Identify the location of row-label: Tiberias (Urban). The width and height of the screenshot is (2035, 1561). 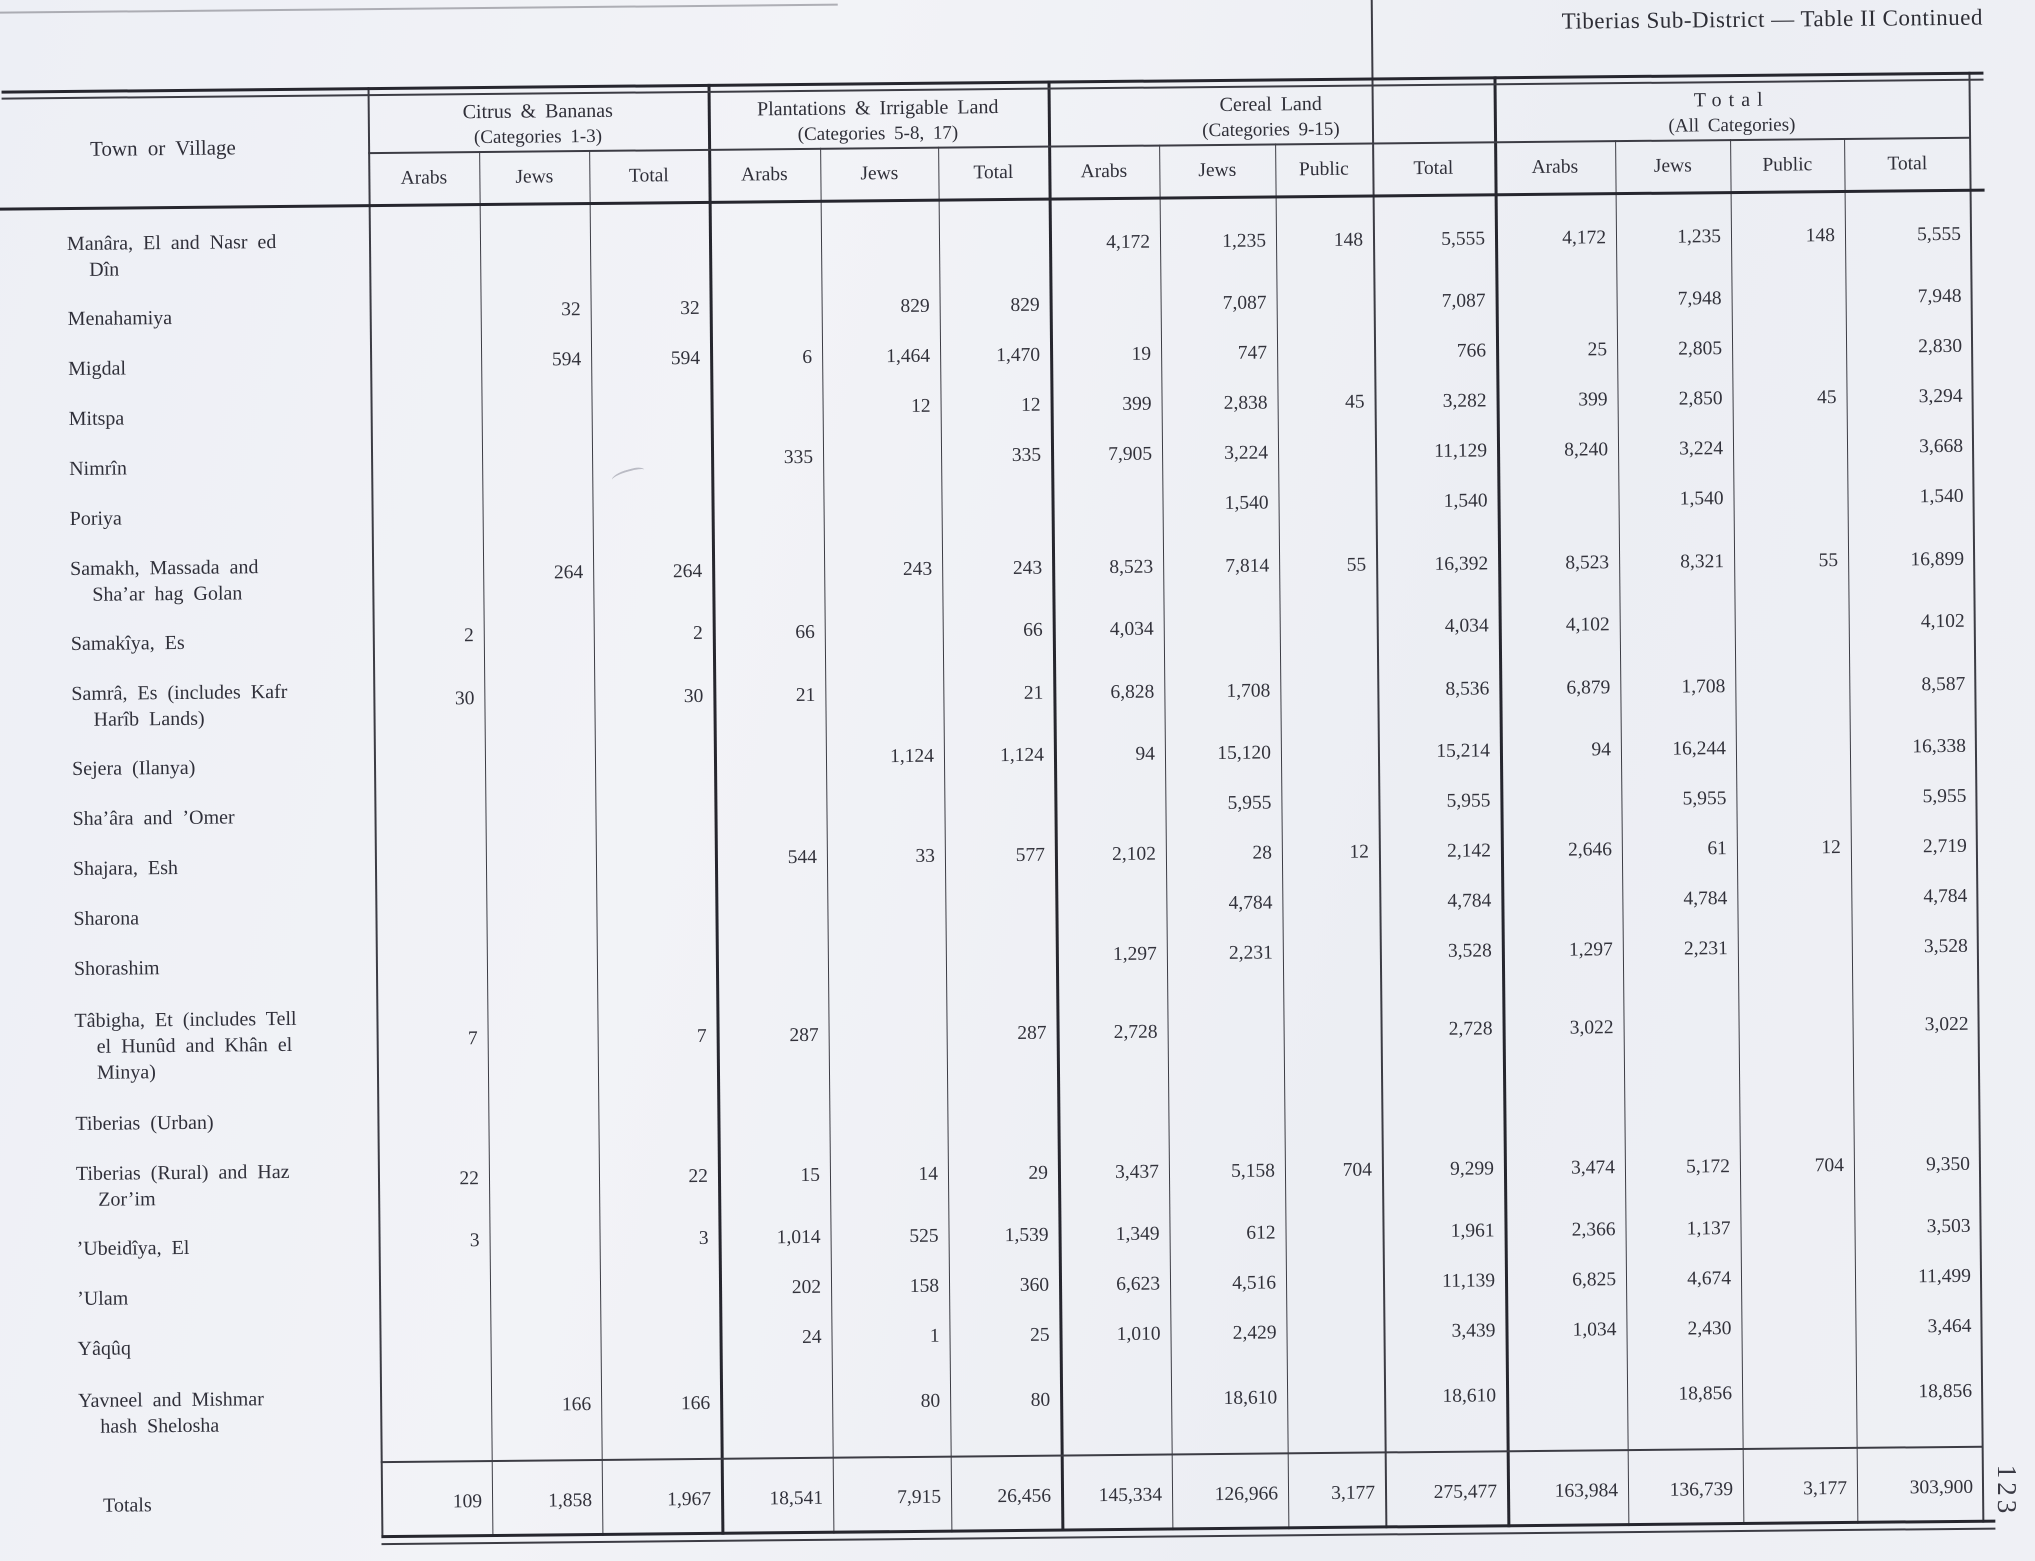
(183, 1123).